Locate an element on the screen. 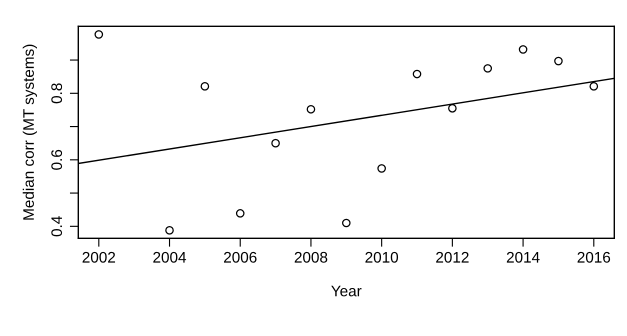 The width and height of the screenshot is (627, 336). x-tick-label: 2004 is located at coordinates (169, 257).